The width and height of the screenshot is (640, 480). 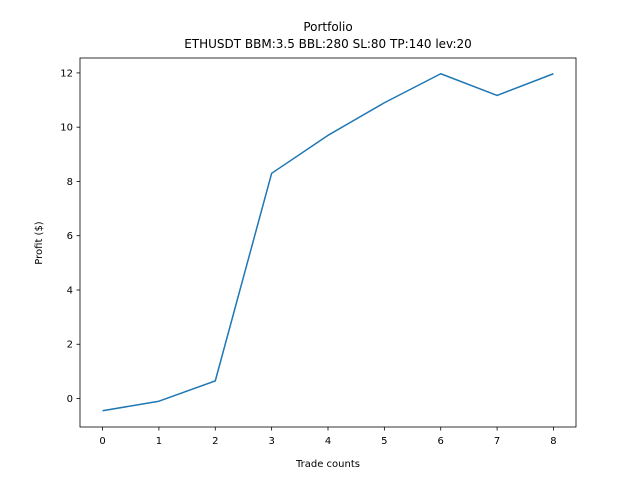 I want to click on x-tick-label-7: 7, so click(x=497, y=441).